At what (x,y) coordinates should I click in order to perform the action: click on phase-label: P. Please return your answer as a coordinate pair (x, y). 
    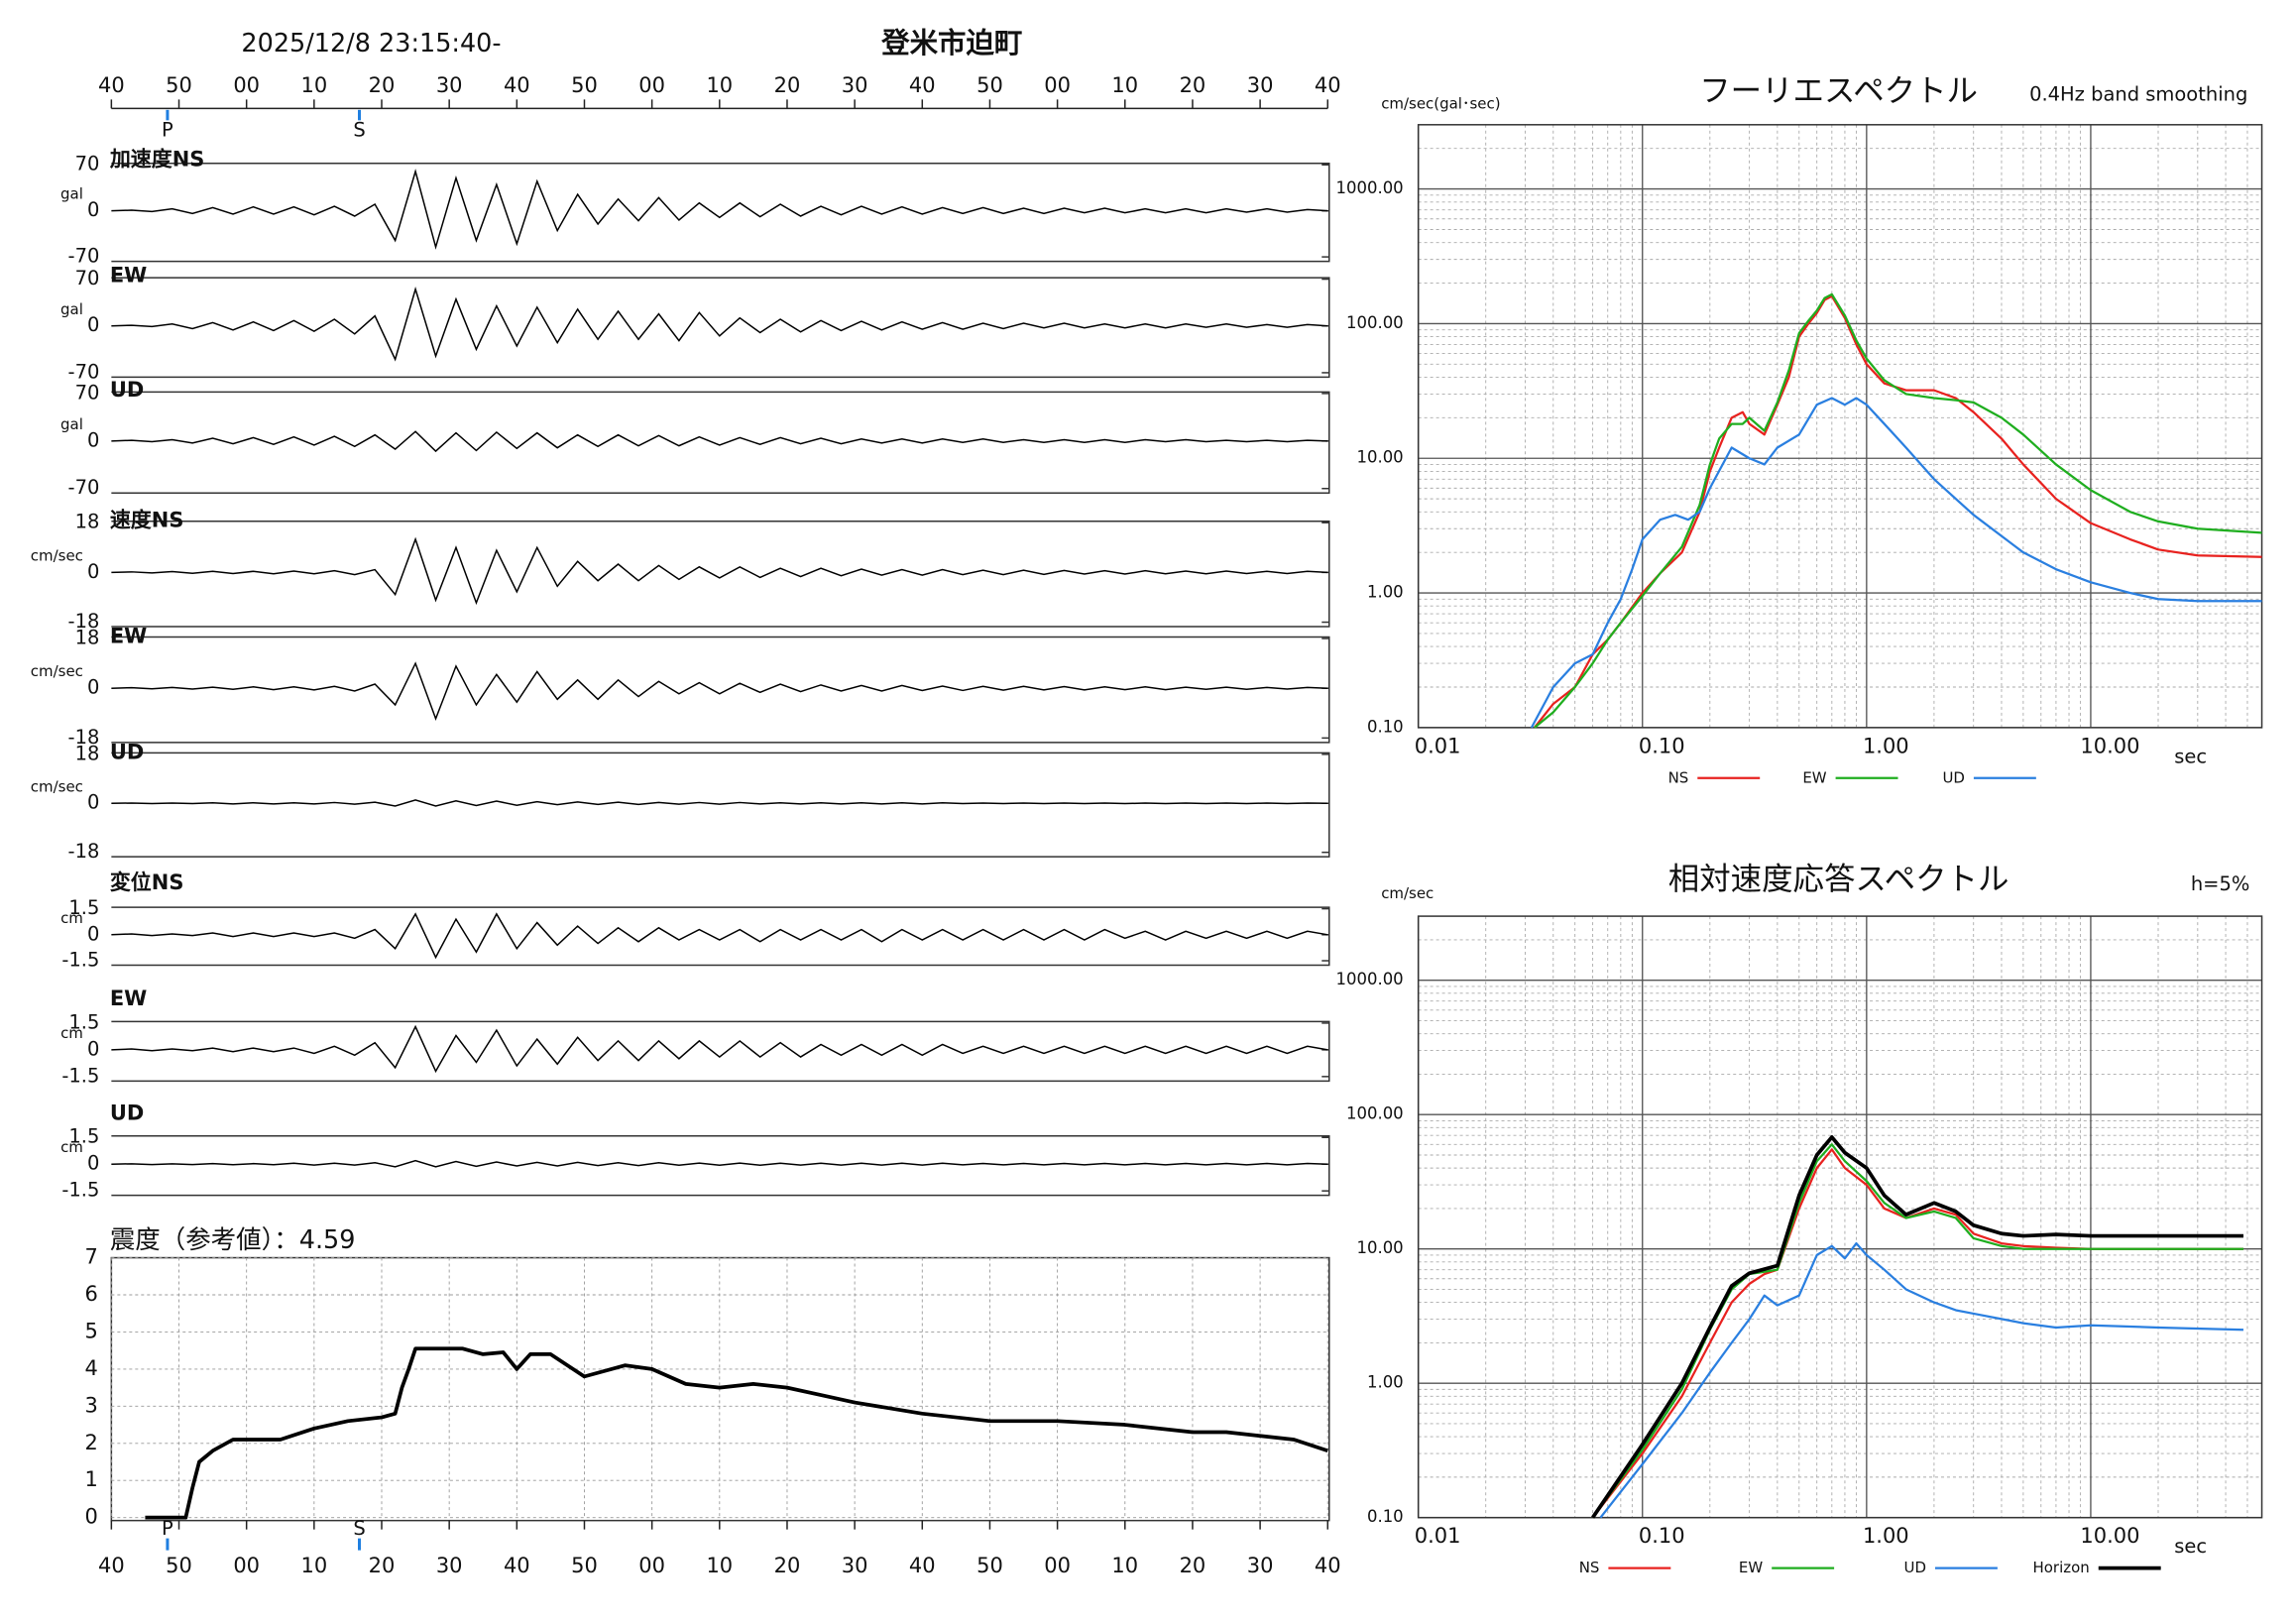
    Looking at the image, I should click on (168, 129).